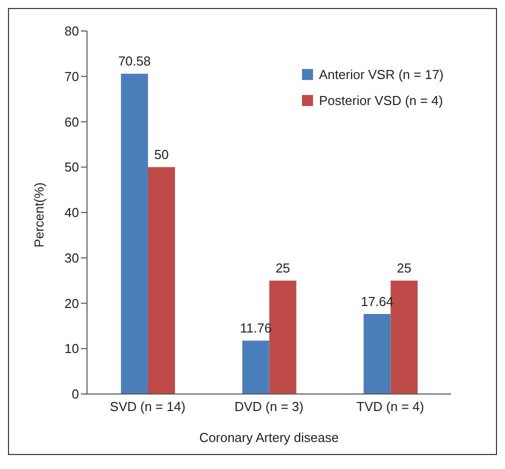 This screenshot has height=469, width=505. Describe the element at coordinates (148, 406) in the screenshot. I see `x-tick-label: SVD (n = 14)` at that location.